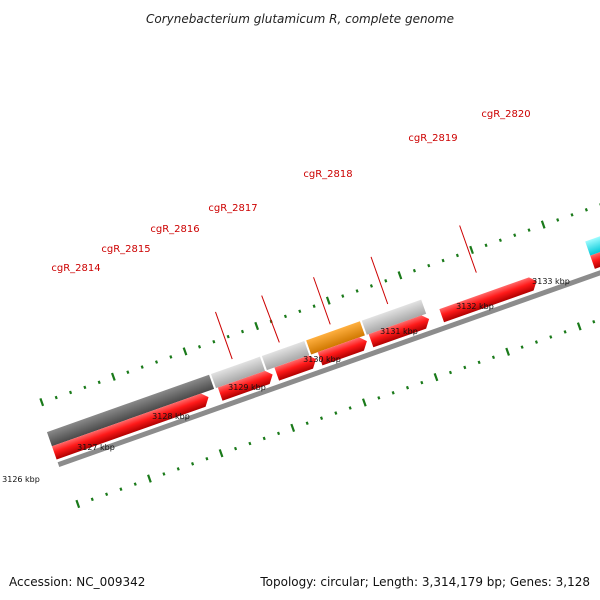 The height and width of the screenshot is (600, 600). I want to click on kbp-label-3131: 3131 kbp, so click(399, 331).